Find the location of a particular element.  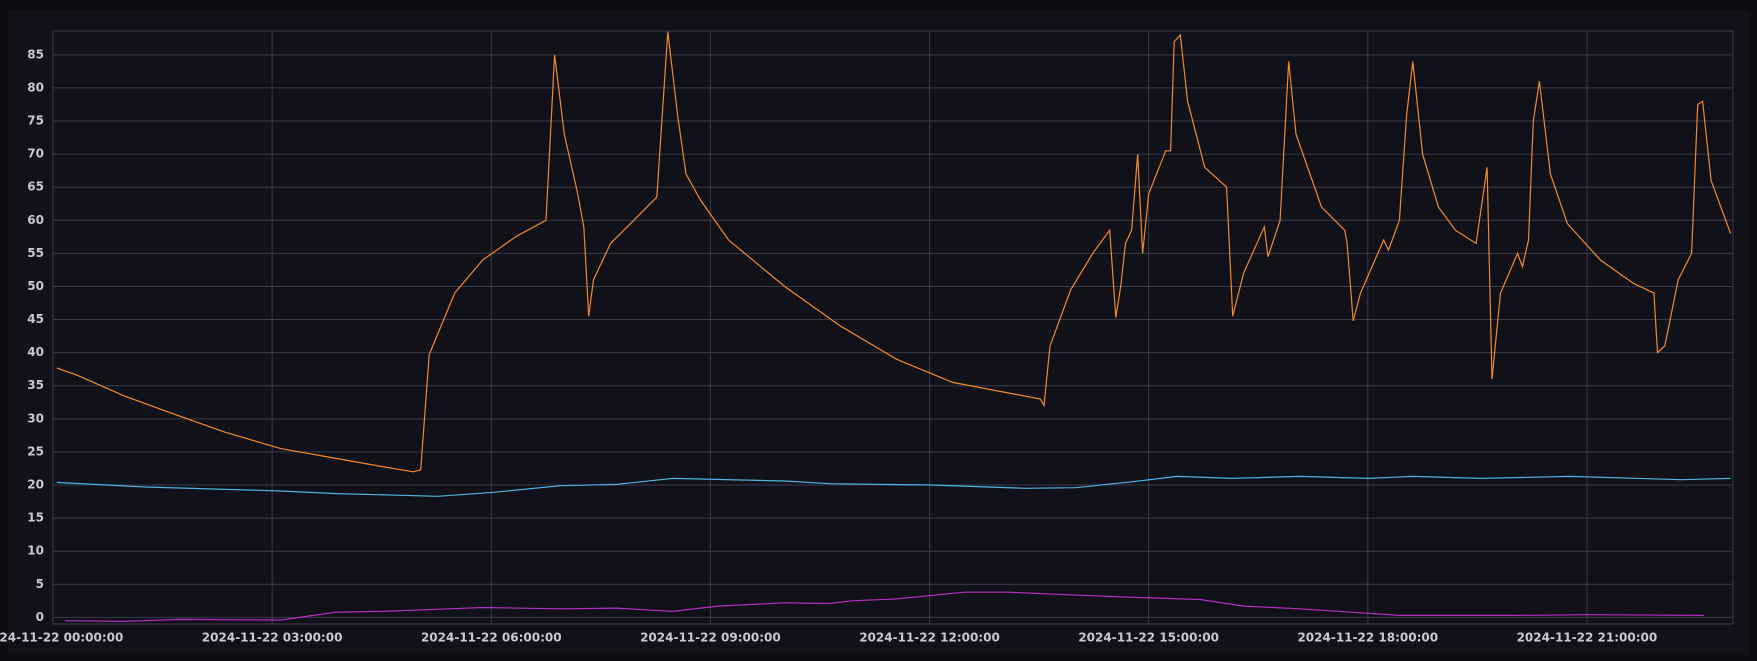

y-tick-label: 65 is located at coordinates (35, 187).